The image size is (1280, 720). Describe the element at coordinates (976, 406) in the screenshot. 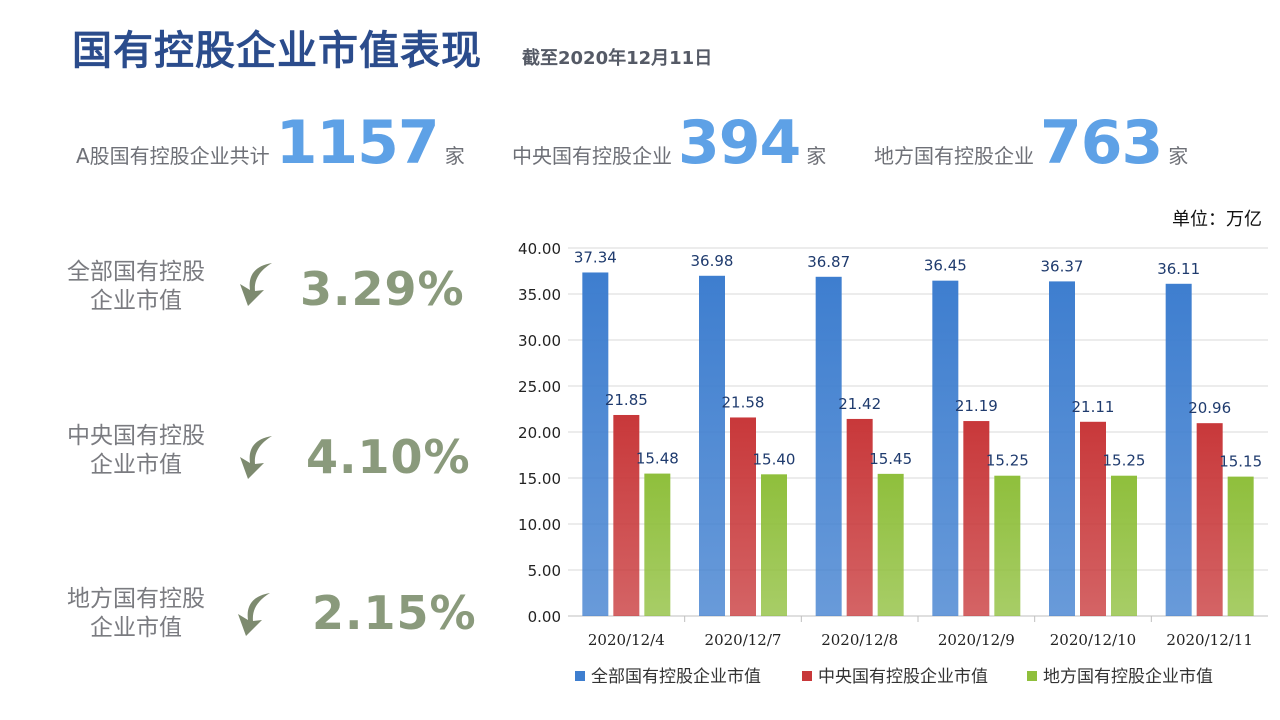

I see `data-label: 21.19` at that location.